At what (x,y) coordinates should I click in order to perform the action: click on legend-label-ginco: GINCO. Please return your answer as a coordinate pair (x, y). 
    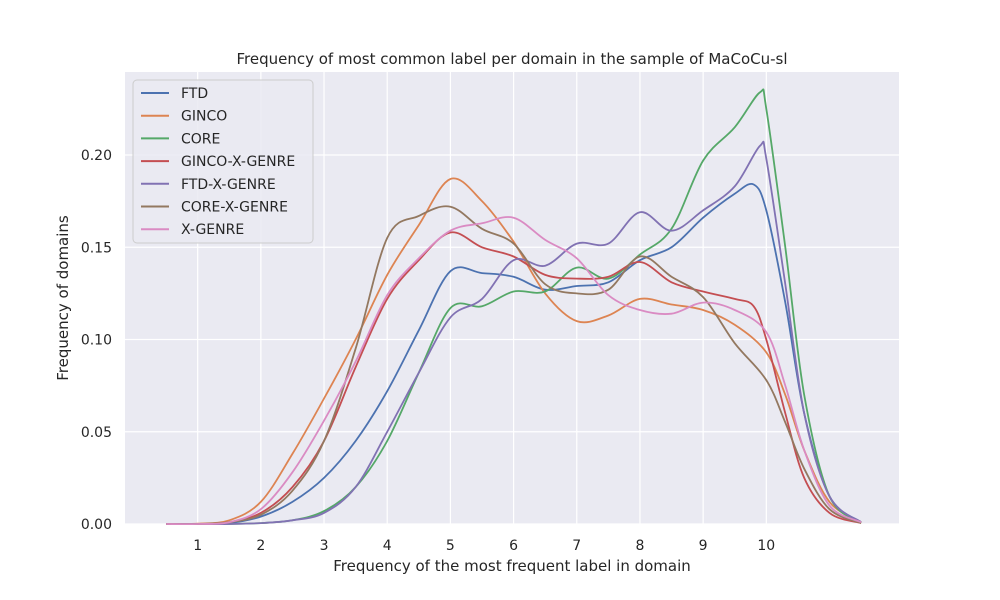
    Looking at the image, I should click on (204, 117).